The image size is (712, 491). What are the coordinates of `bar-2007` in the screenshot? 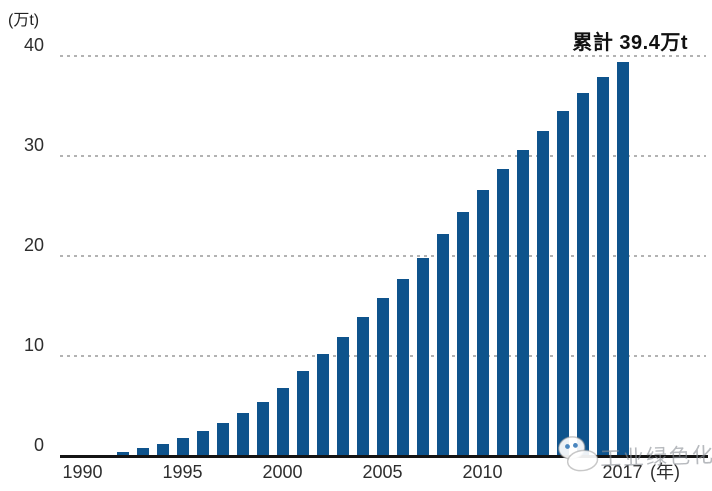 It's located at (422, 357).